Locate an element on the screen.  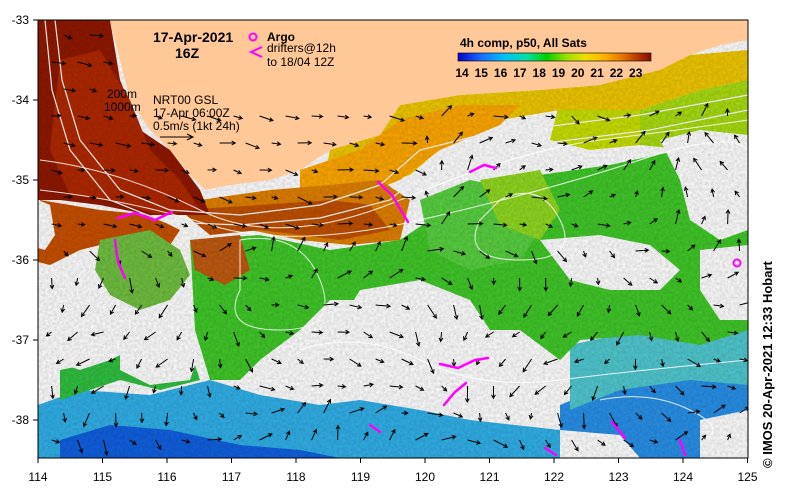
colorbar-tick-label: 16 is located at coordinates (501, 73).